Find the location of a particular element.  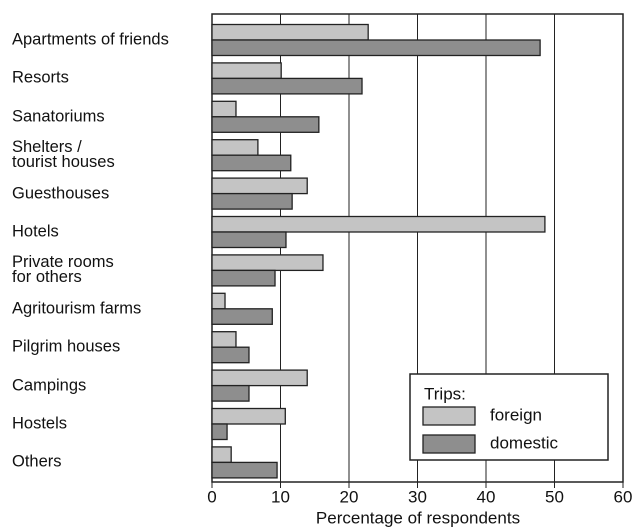

x-tick-label: 50 is located at coordinates (554, 496).